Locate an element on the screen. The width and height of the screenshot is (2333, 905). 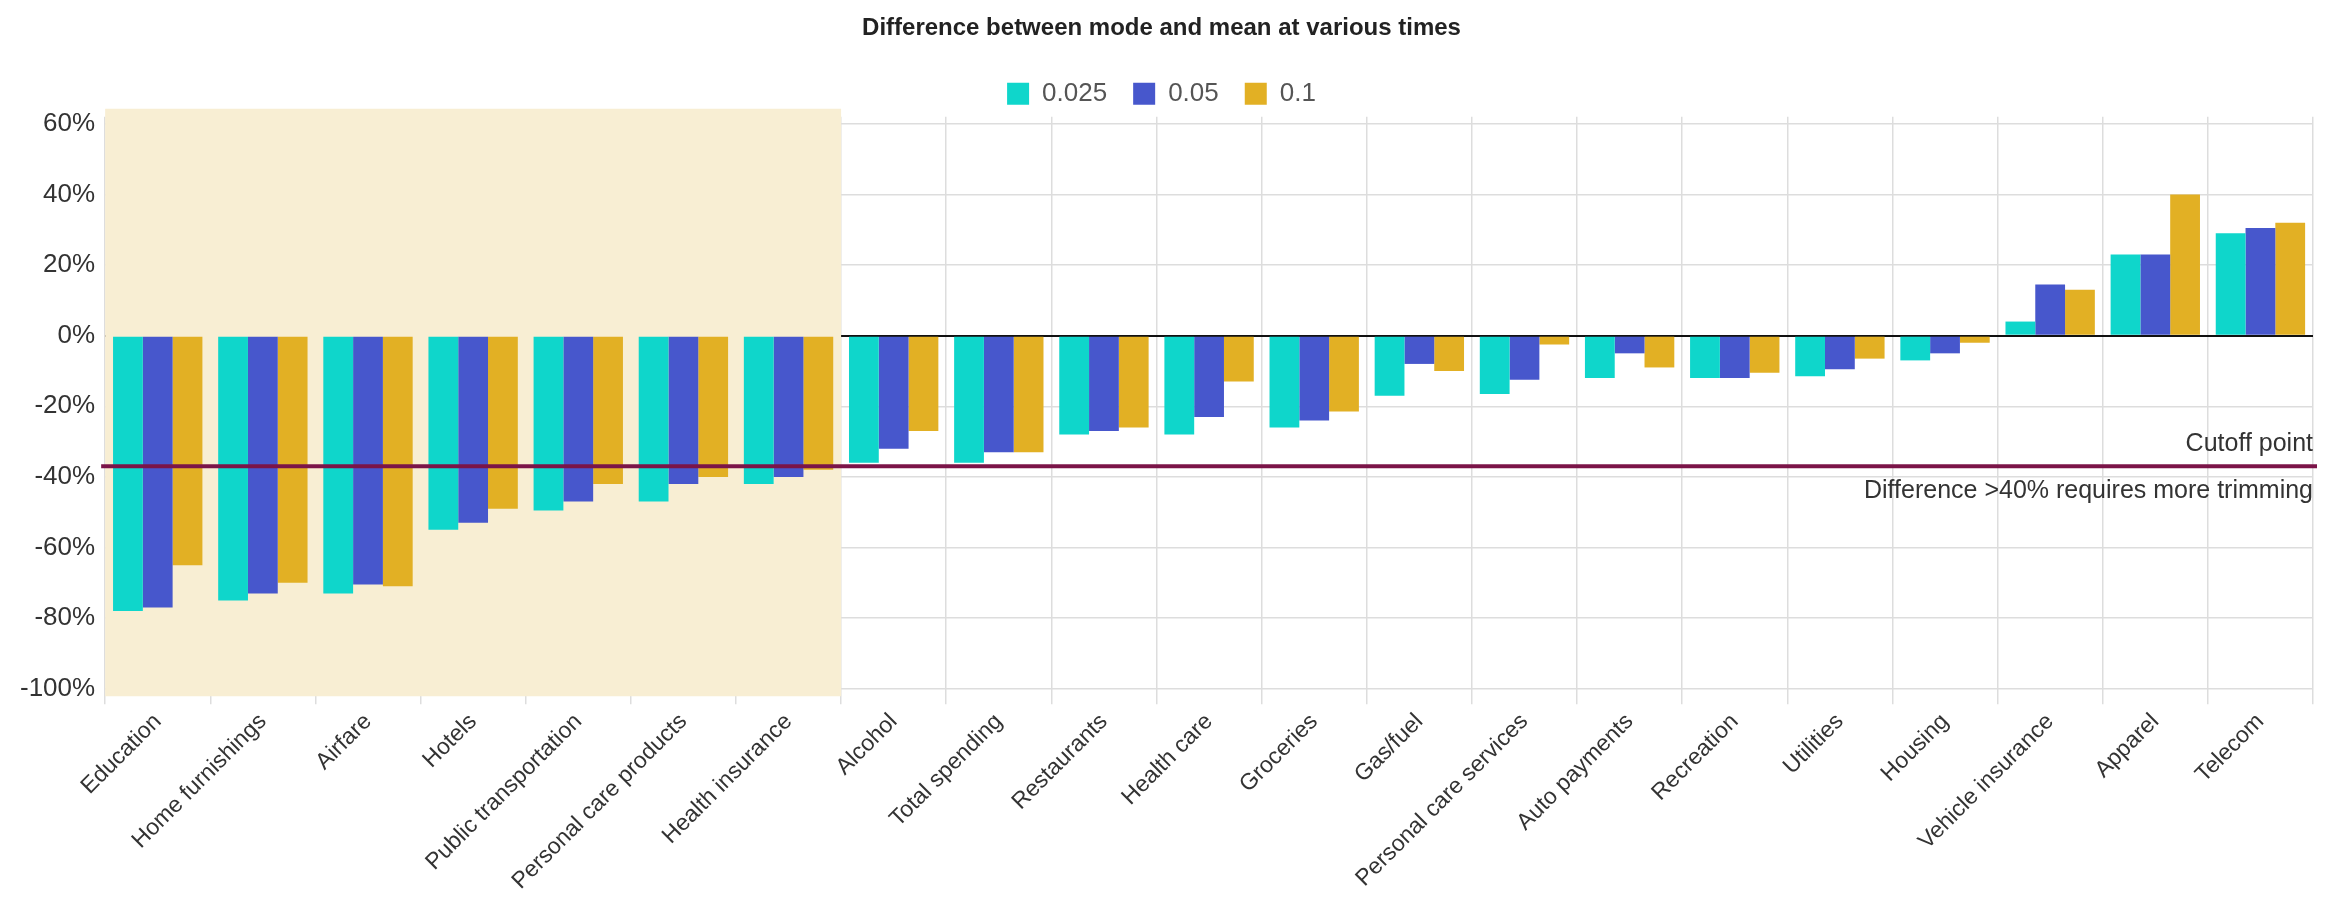
legend-label: 0.1 is located at coordinates (1297, 91).